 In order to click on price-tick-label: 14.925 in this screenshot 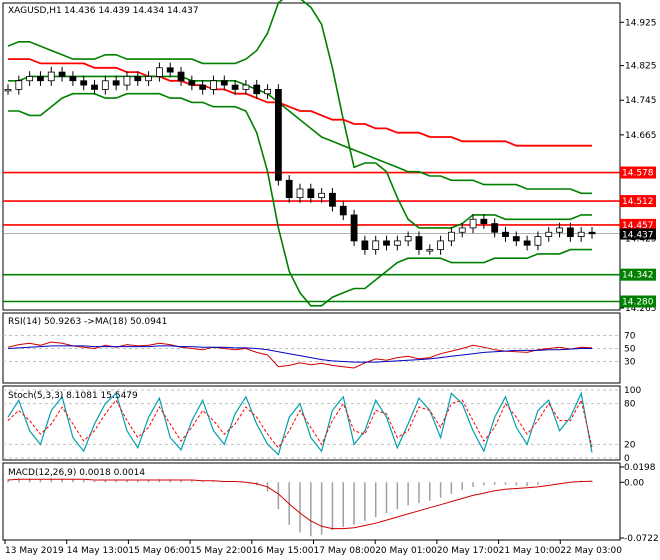, I will do `click(641, 23)`.